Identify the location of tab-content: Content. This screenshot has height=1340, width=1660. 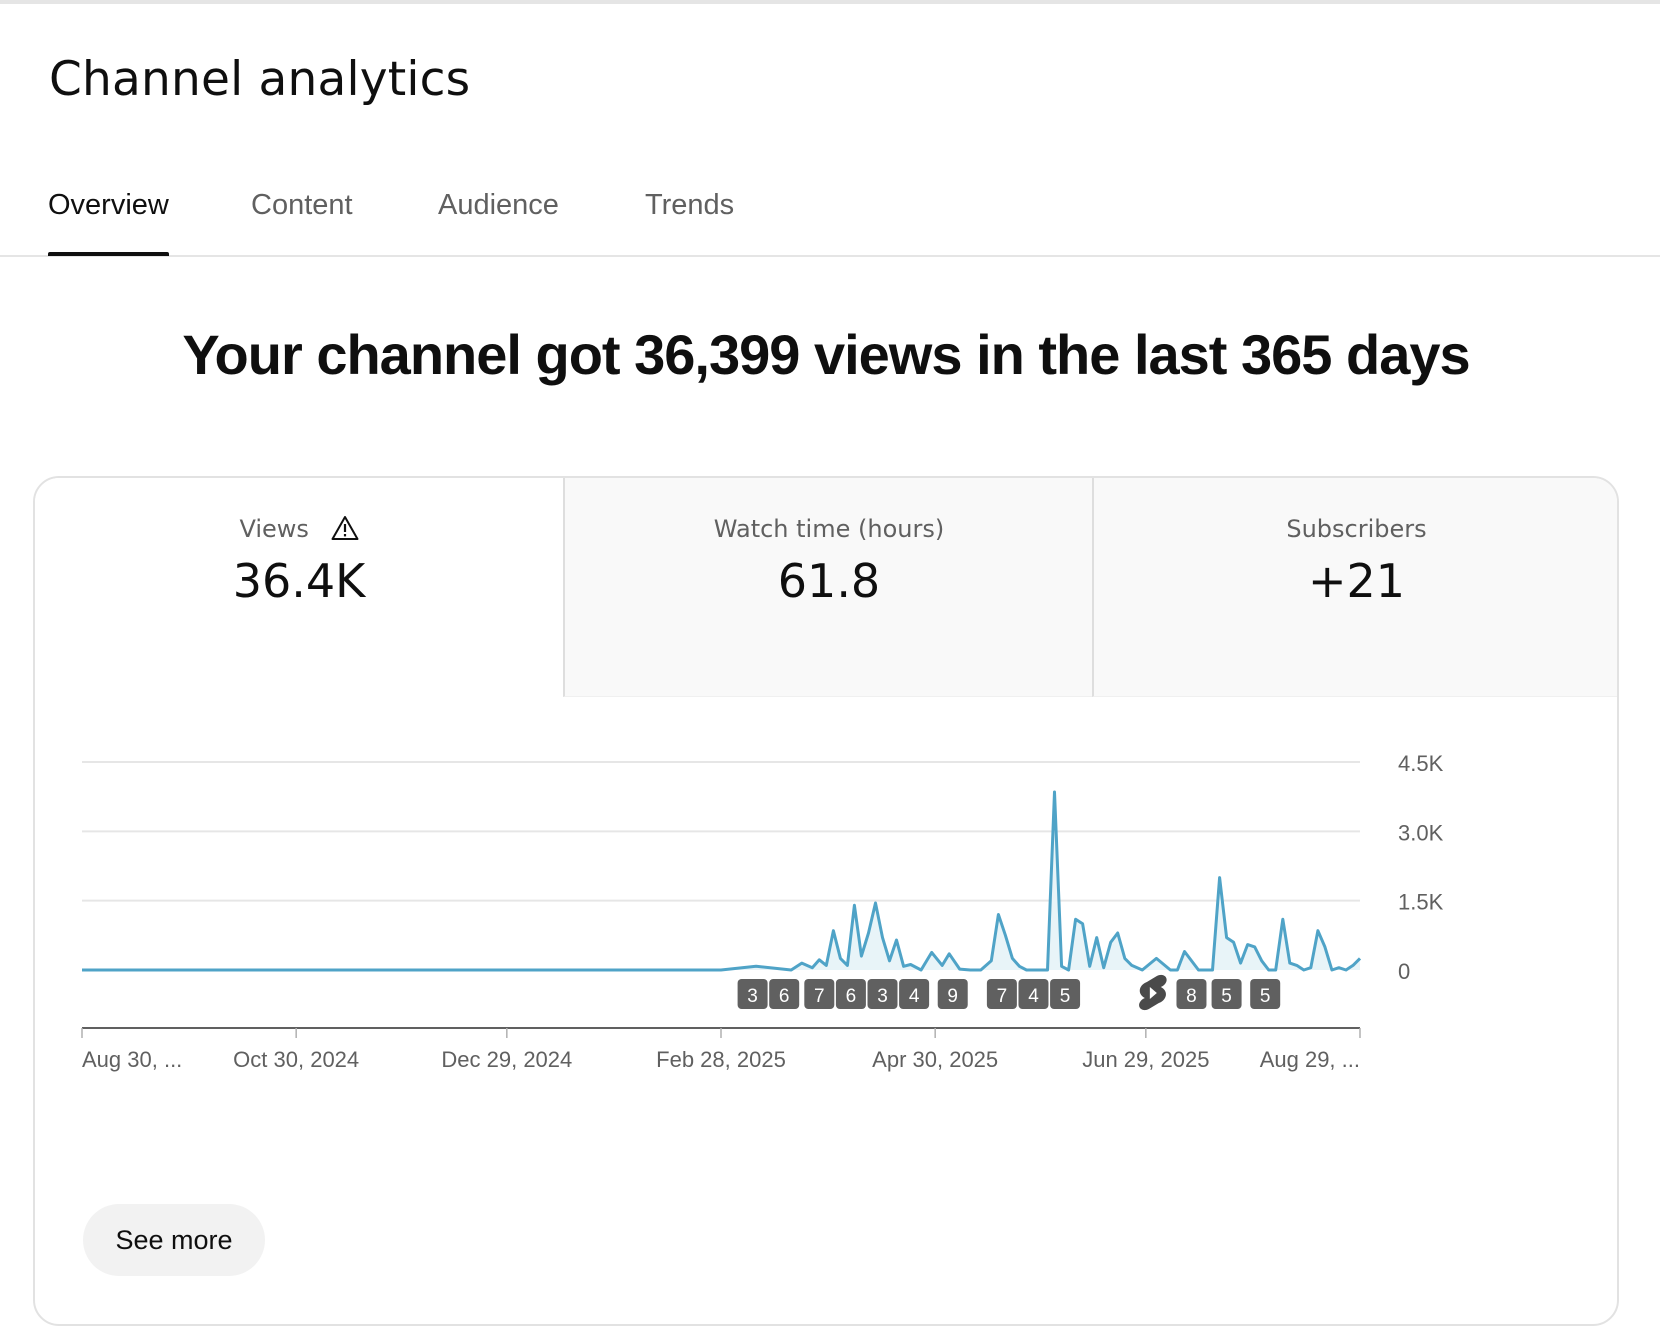
(302, 205).